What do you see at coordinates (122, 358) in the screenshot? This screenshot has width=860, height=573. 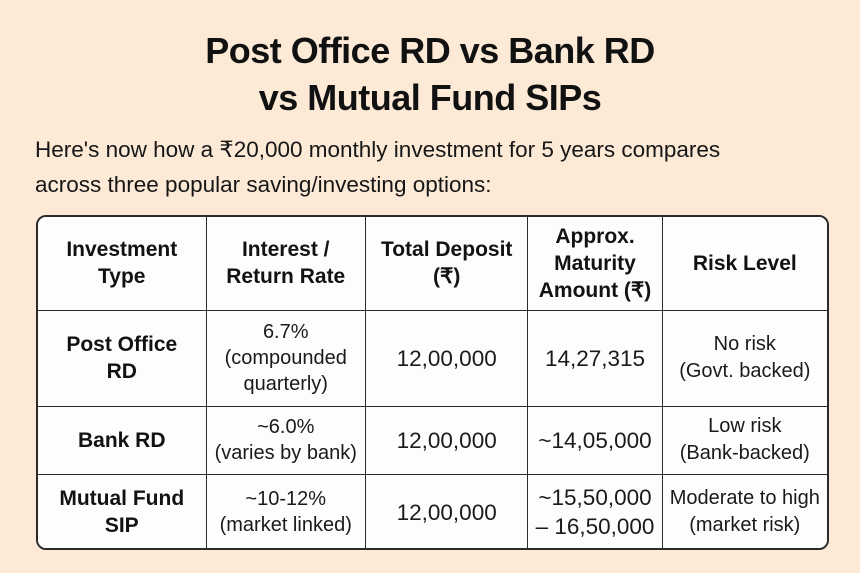 I see `cell-investment-type: Post Office RD` at bounding box center [122, 358].